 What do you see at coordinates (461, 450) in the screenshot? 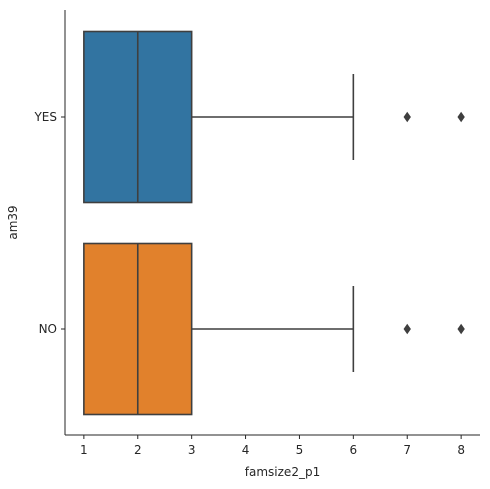
I see `x-tick-label: 8` at bounding box center [461, 450].